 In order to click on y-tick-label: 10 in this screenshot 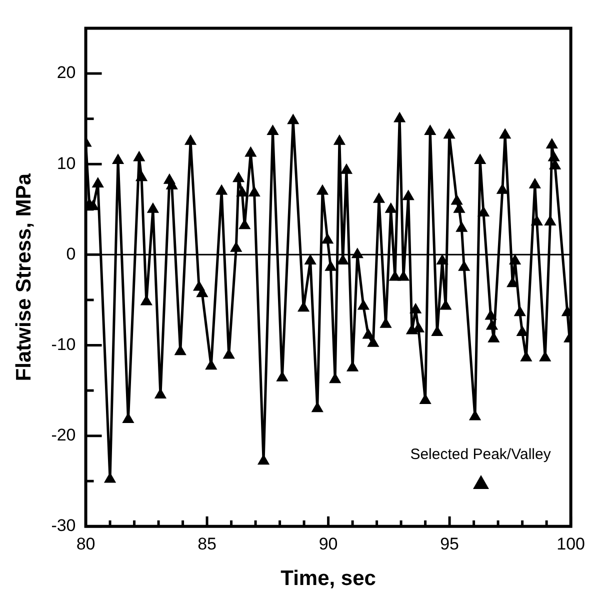, I will do `click(66, 163)`.